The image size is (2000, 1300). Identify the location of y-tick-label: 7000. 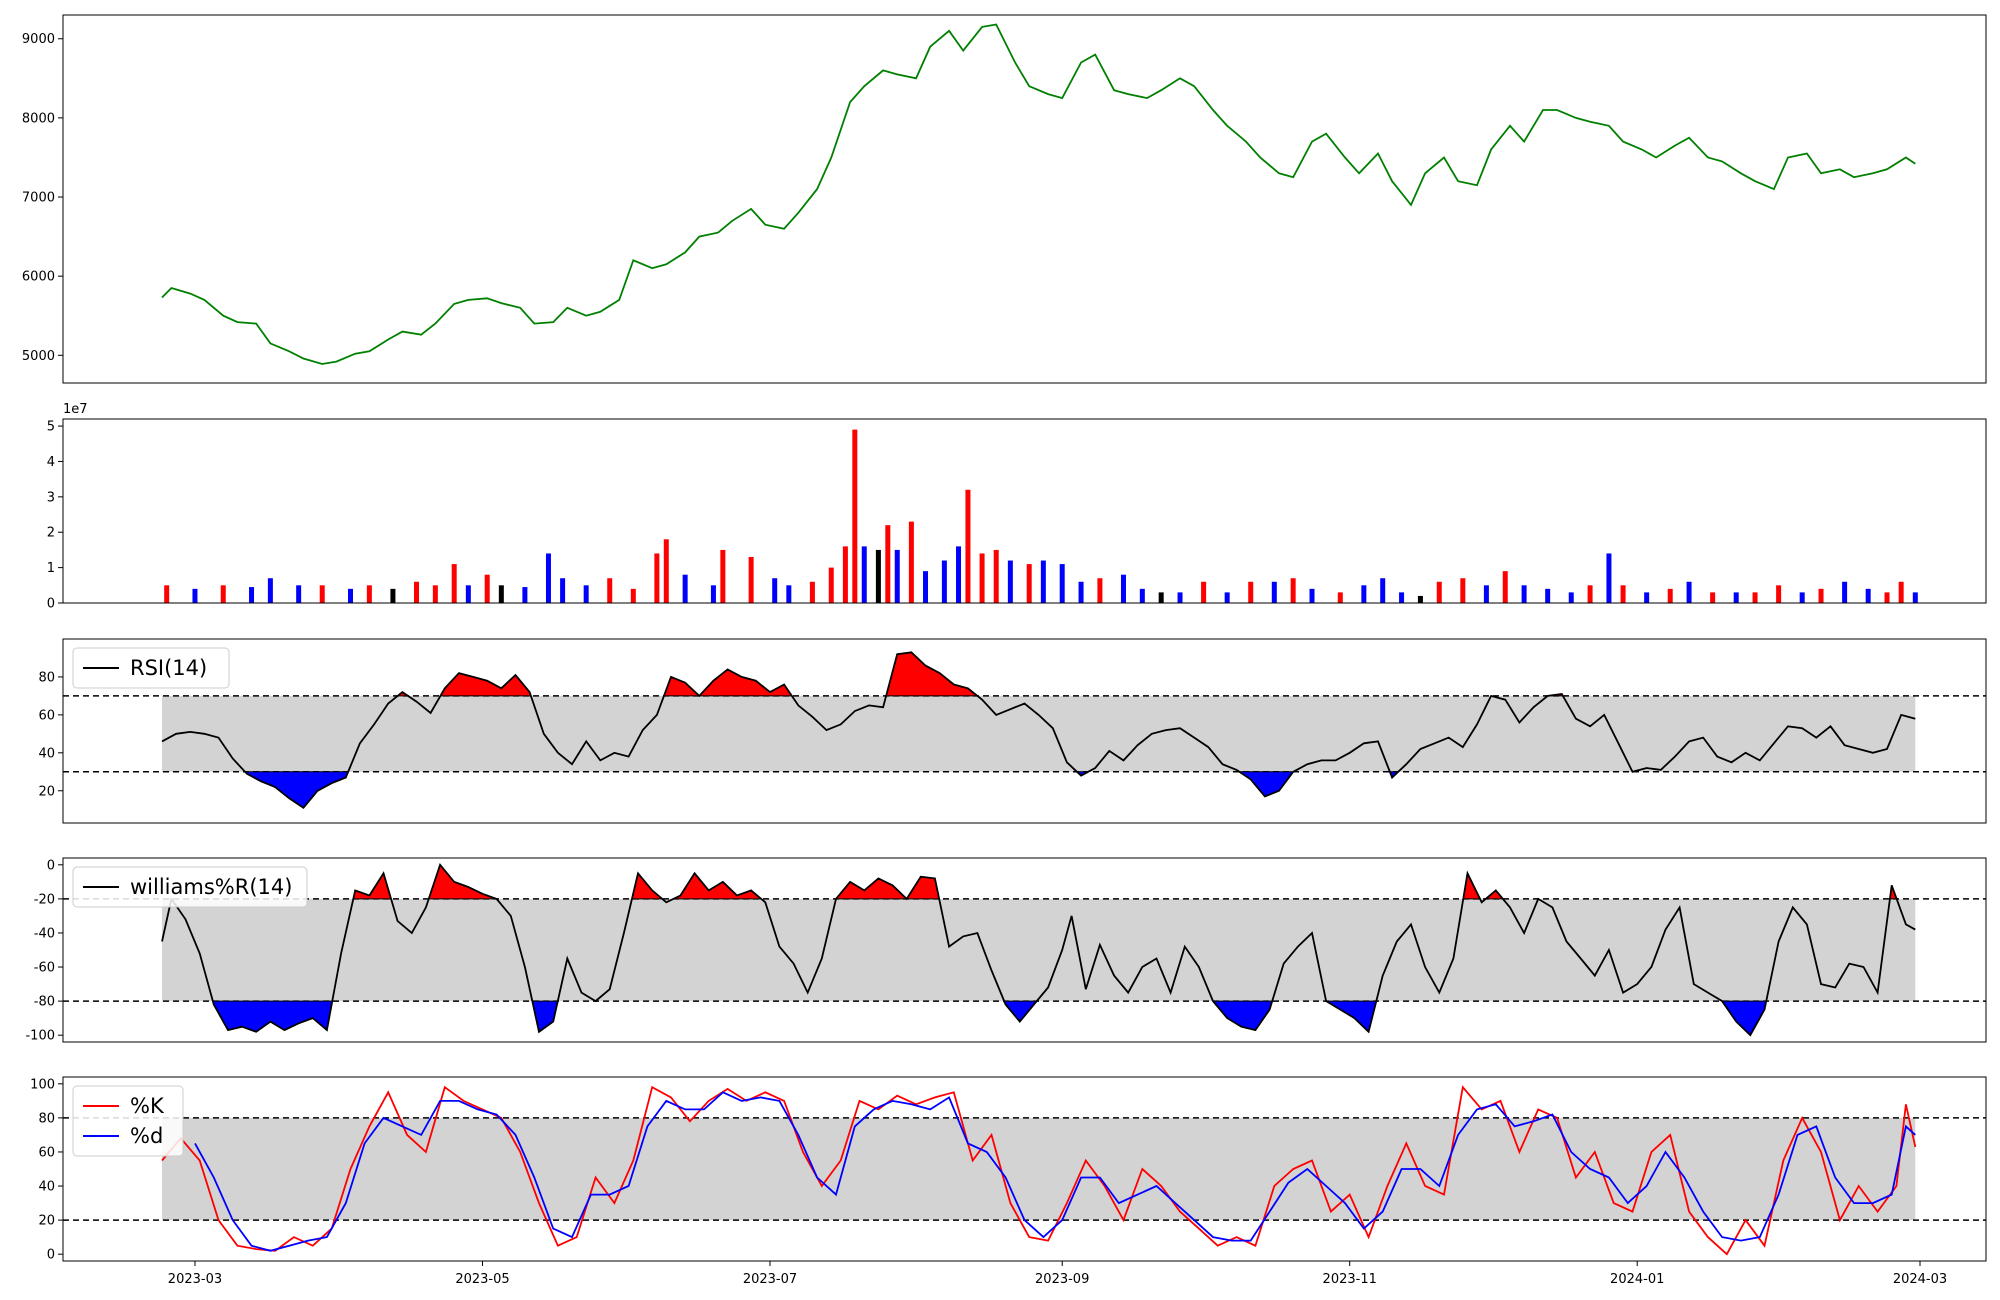
(38, 198).